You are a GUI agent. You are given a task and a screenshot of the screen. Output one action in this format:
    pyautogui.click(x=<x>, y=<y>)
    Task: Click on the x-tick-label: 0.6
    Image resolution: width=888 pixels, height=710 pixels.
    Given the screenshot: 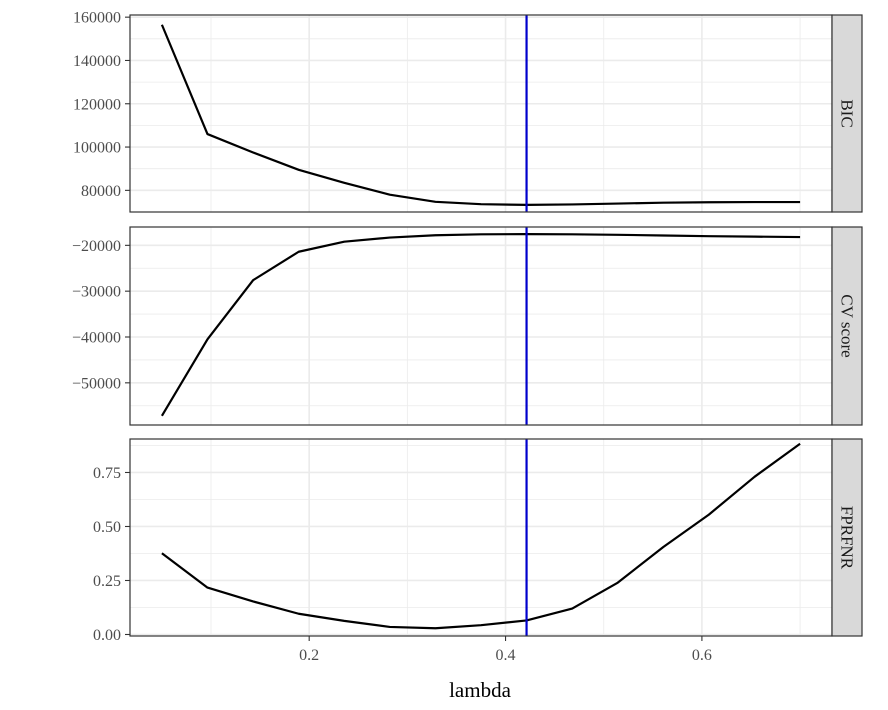 What is the action you would take?
    pyautogui.click(x=702, y=655)
    